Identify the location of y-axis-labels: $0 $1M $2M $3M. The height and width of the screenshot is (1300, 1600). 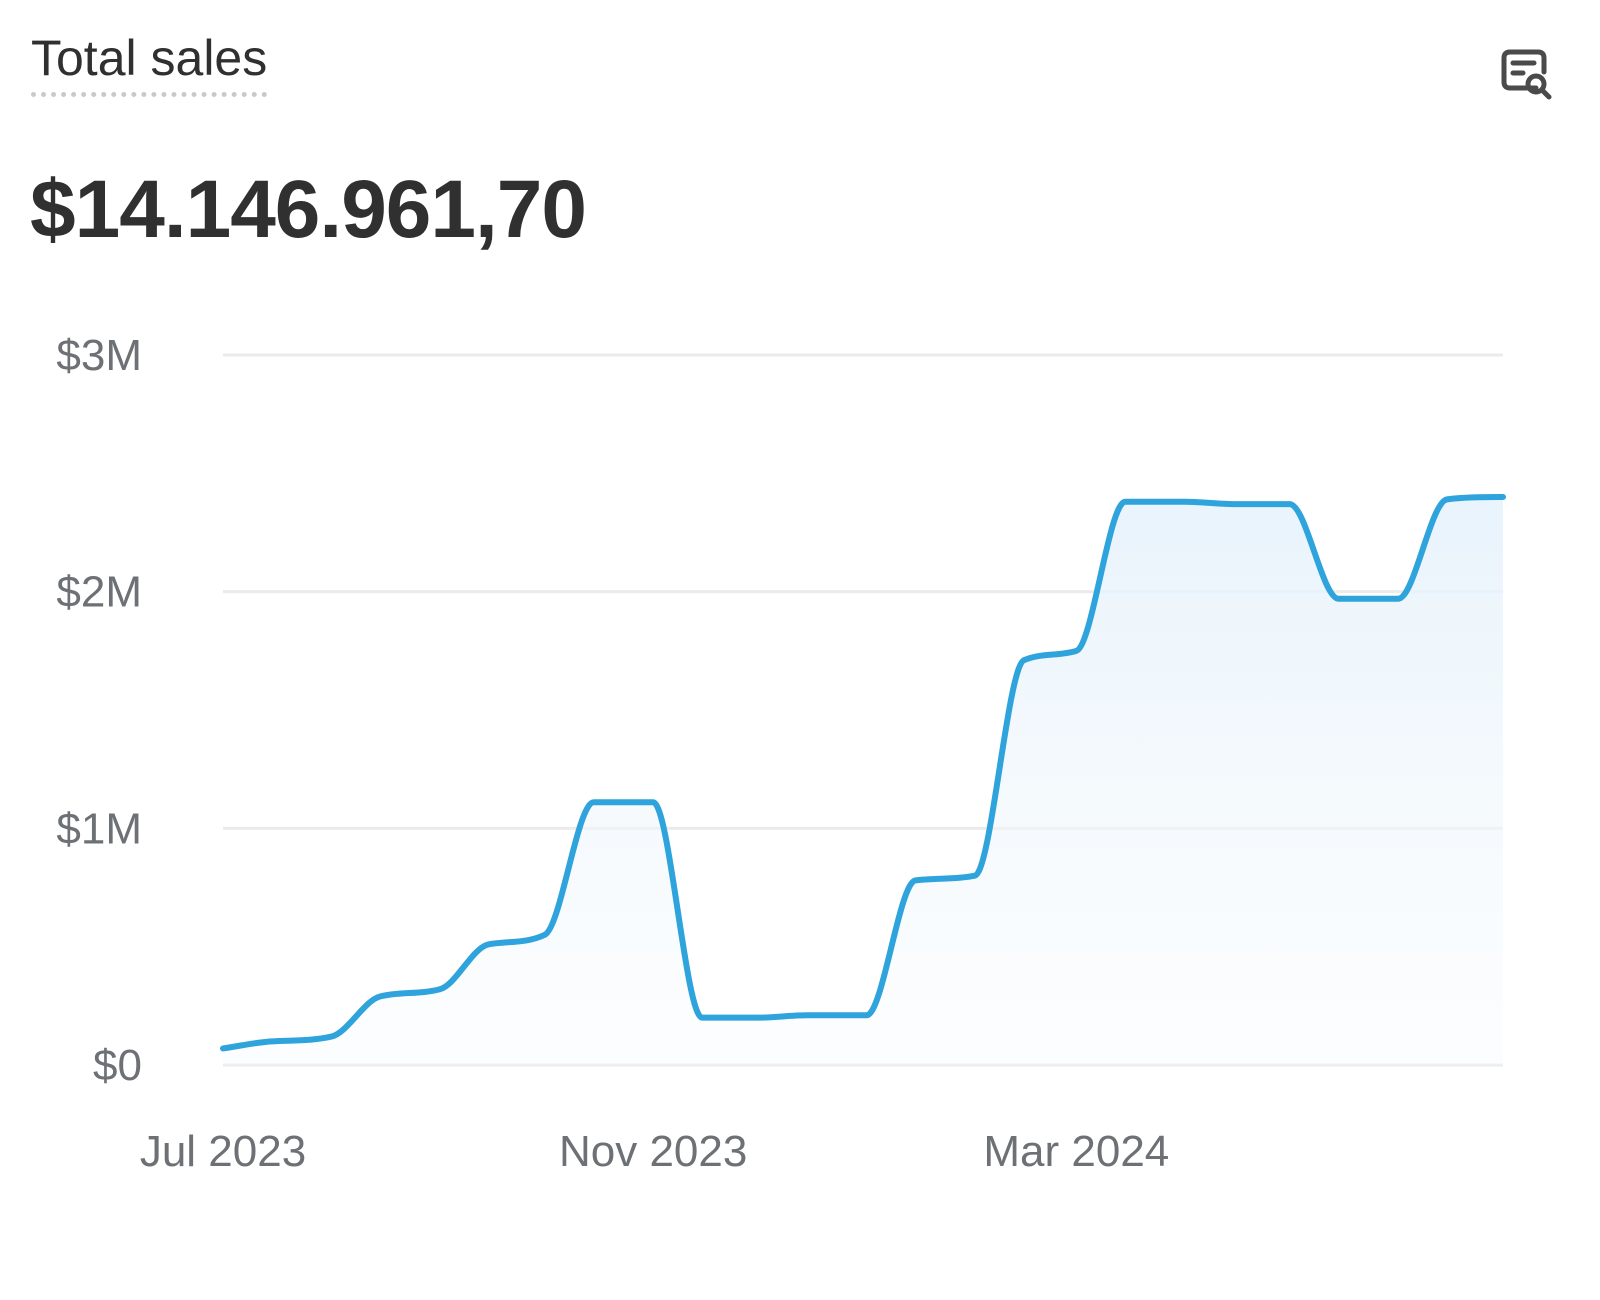
(99, 710).